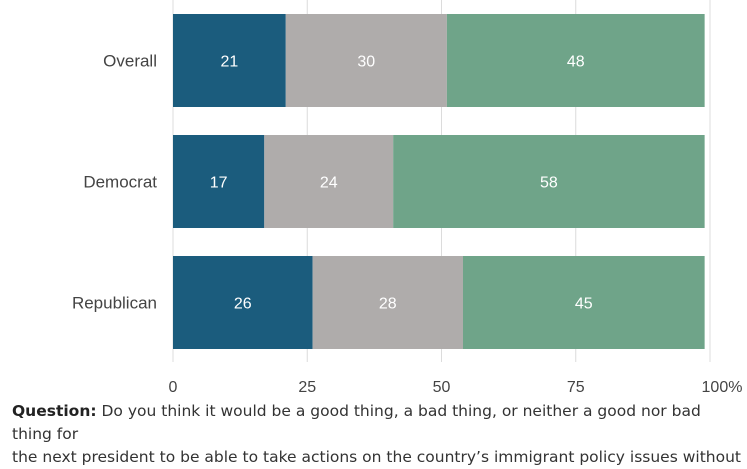  I want to click on data-label-republican-segment-1: 26, so click(243, 304).